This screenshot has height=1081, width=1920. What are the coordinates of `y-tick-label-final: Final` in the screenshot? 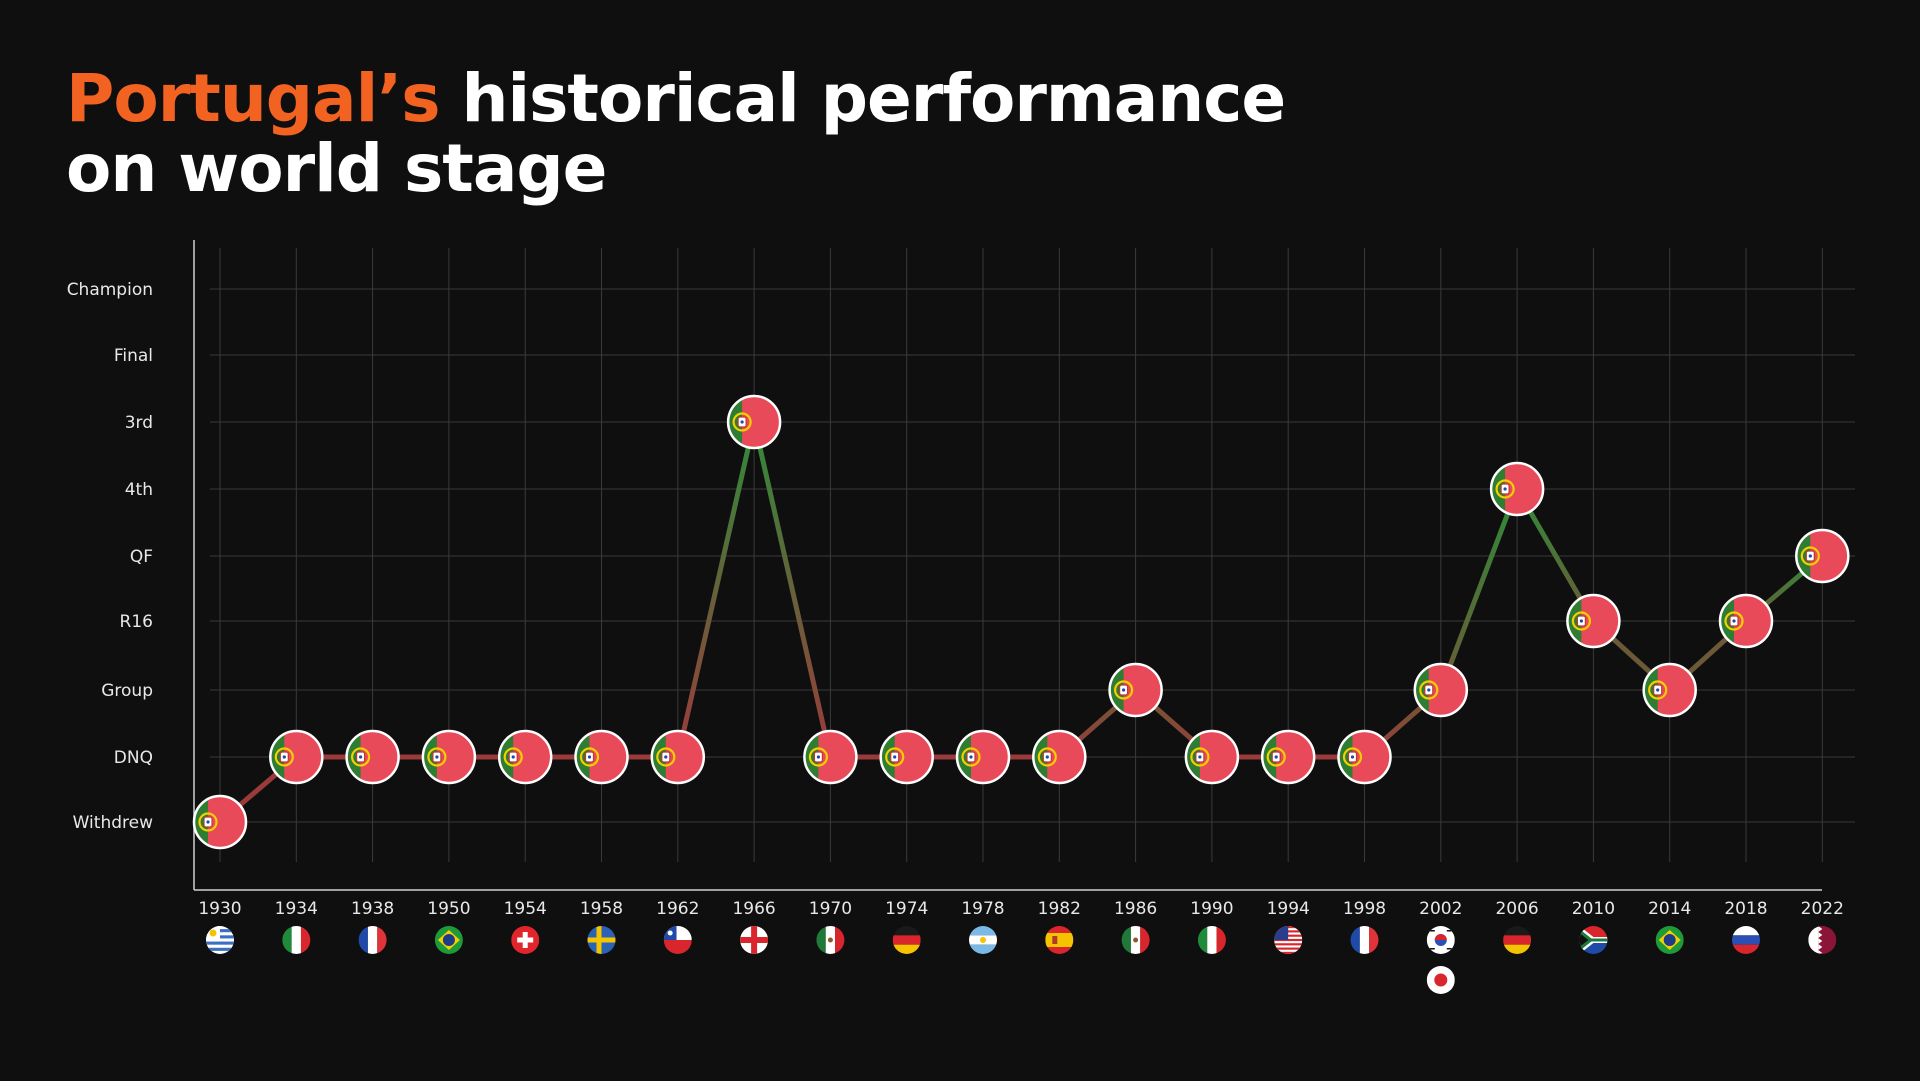 It's located at (133, 356).